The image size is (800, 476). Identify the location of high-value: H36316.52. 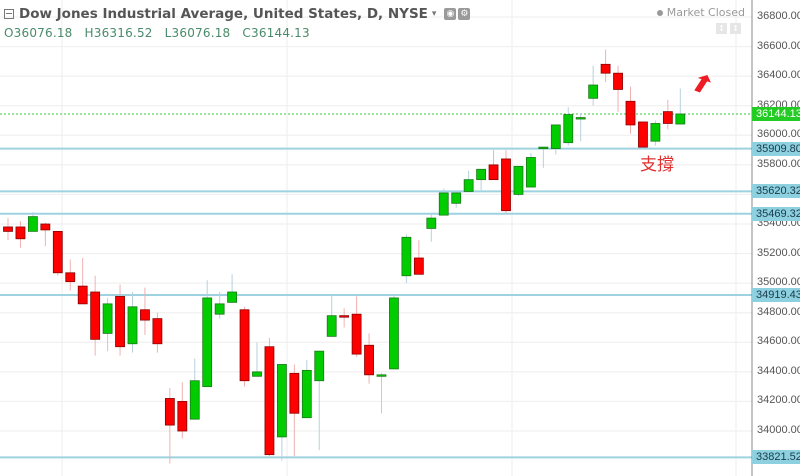
(118, 33).